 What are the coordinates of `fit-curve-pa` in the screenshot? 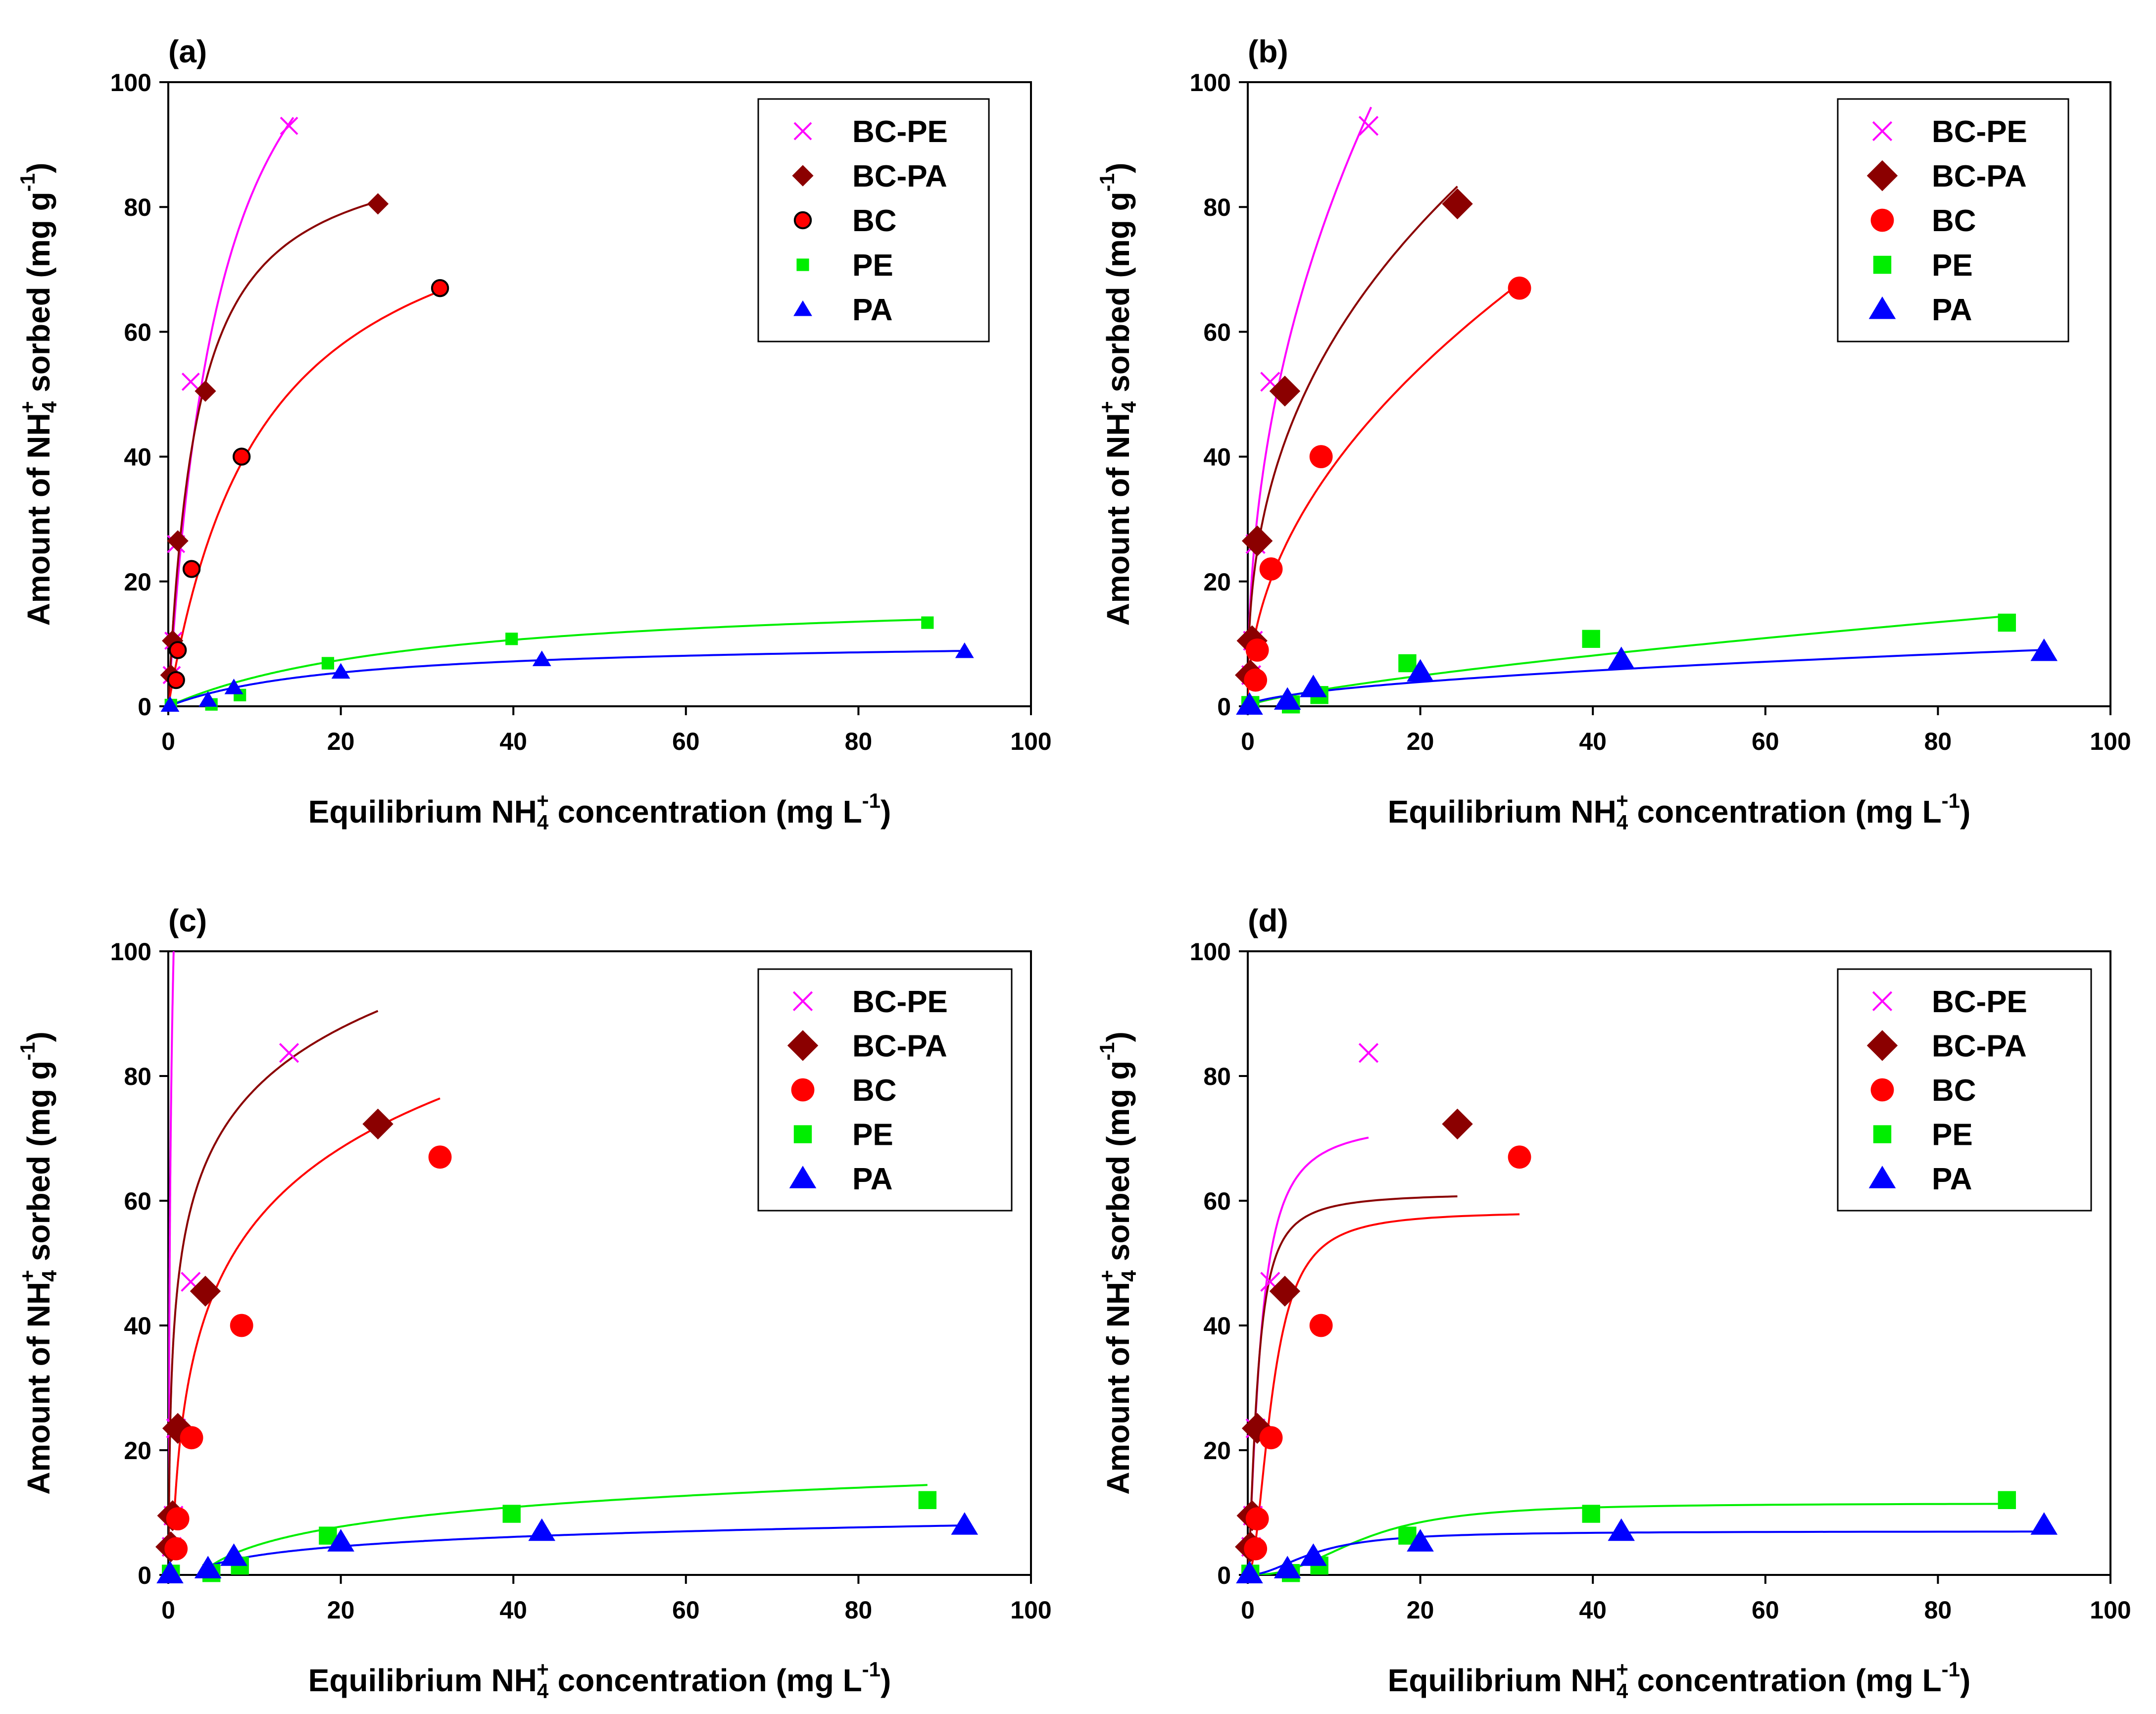 It's located at (568, 678).